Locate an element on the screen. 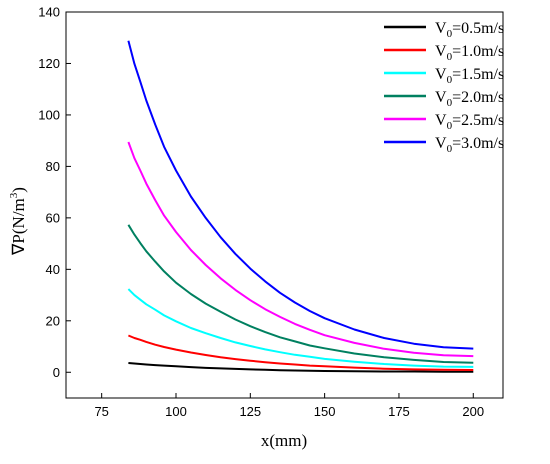 The image size is (550, 464). legend-label-value: =0.5m/s is located at coordinates (478, 28).